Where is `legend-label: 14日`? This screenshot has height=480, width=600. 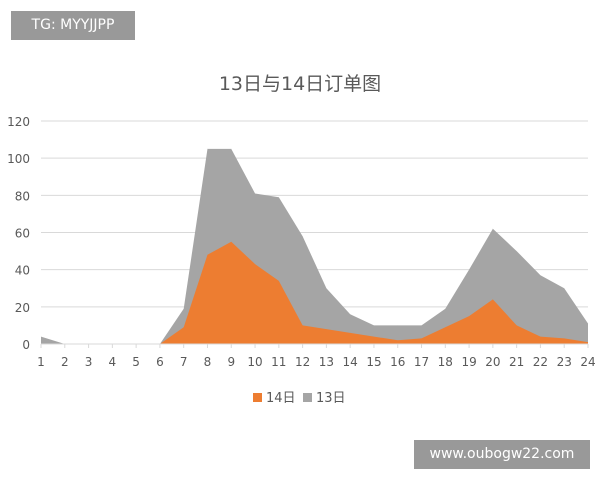
legend-label: 14日 is located at coordinates (281, 398).